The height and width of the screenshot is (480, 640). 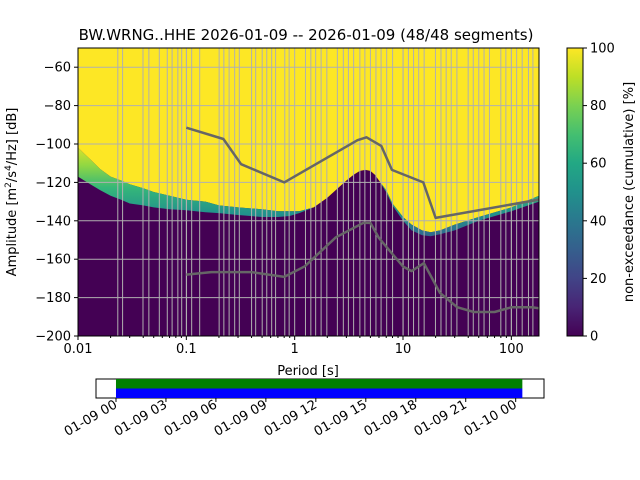 I want to click on x-tick-label: 1, so click(x=295, y=349).